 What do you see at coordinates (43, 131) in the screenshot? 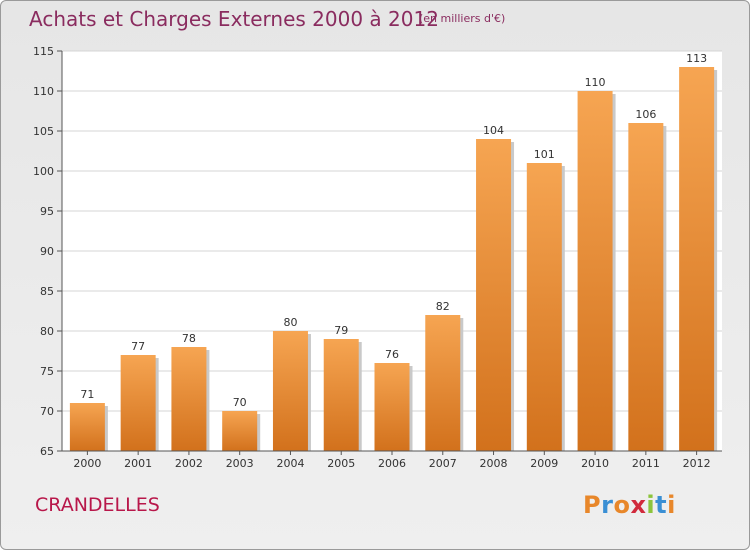
I see `y-tick-label: 105` at bounding box center [43, 131].